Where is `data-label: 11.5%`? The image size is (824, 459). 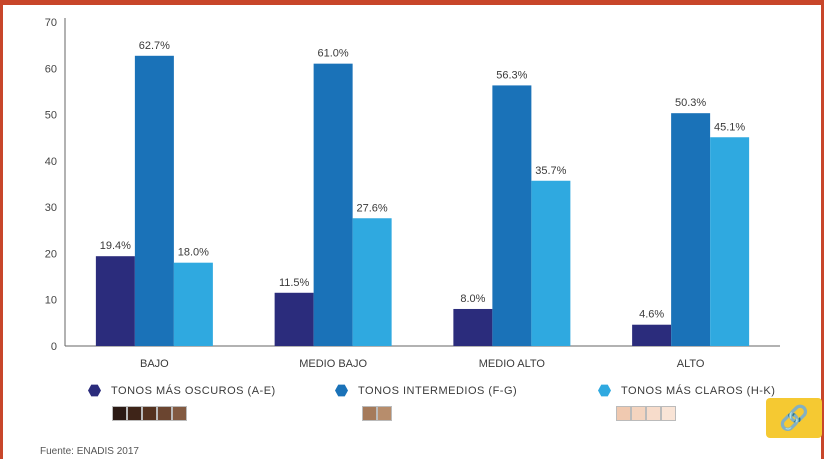
data-label: 11.5% is located at coordinates (294, 283).